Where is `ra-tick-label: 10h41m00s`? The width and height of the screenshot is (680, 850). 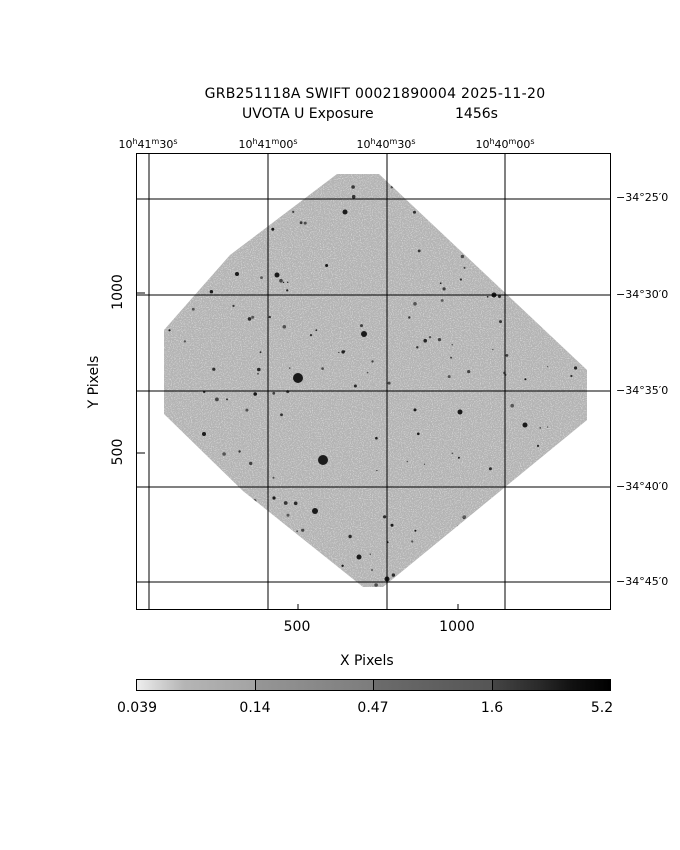 ra-tick-label: 10h41m00s is located at coordinates (268, 144).